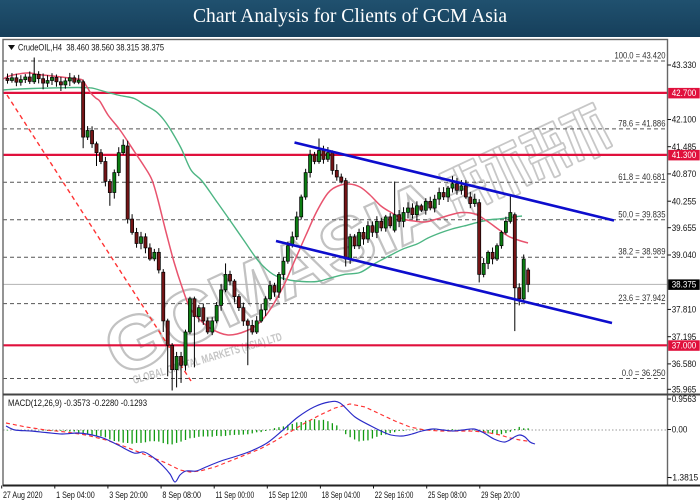 The image size is (700, 500). I want to click on svg-text: 37.810, so click(684, 310).